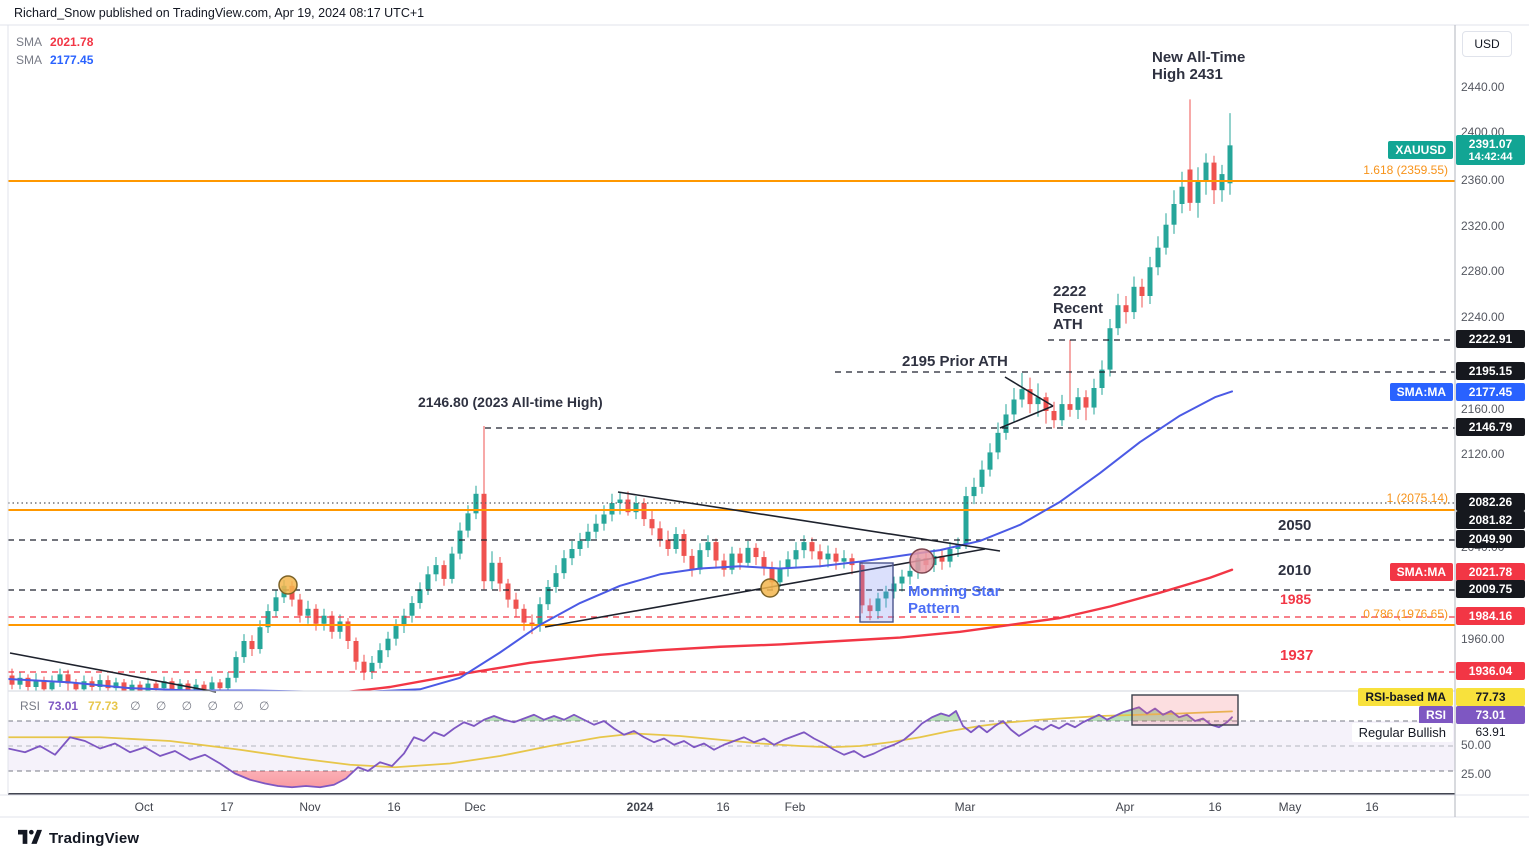 The image size is (1529, 857). What do you see at coordinates (1029, 391) in the screenshot?
I see `trendline-pennant-upper` at bounding box center [1029, 391].